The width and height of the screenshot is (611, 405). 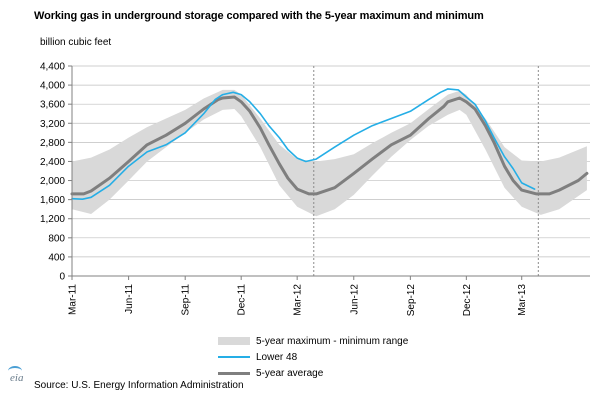 What do you see at coordinates (52, 105) in the screenshot?
I see `y-tick-label-9: 3,600` at bounding box center [52, 105].